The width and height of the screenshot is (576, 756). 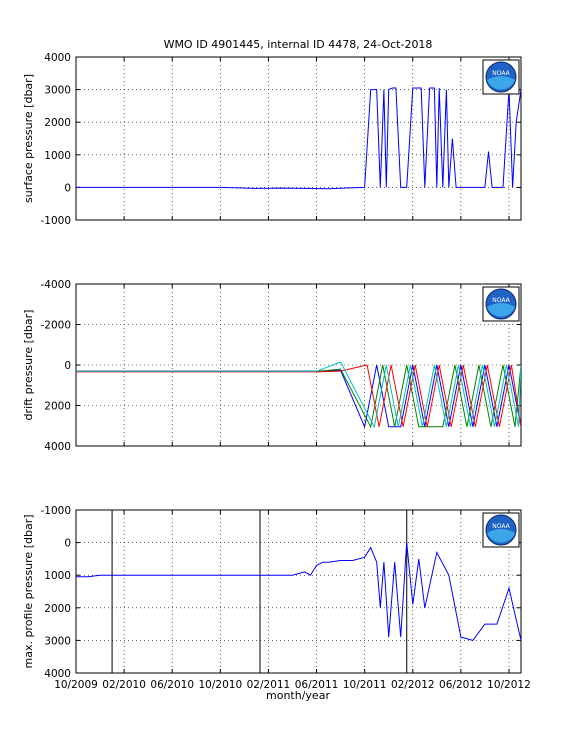 What do you see at coordinates (55, 285) in the screenshot?
I see `y-tick-label: -4000` at bounding box center [55, 285].